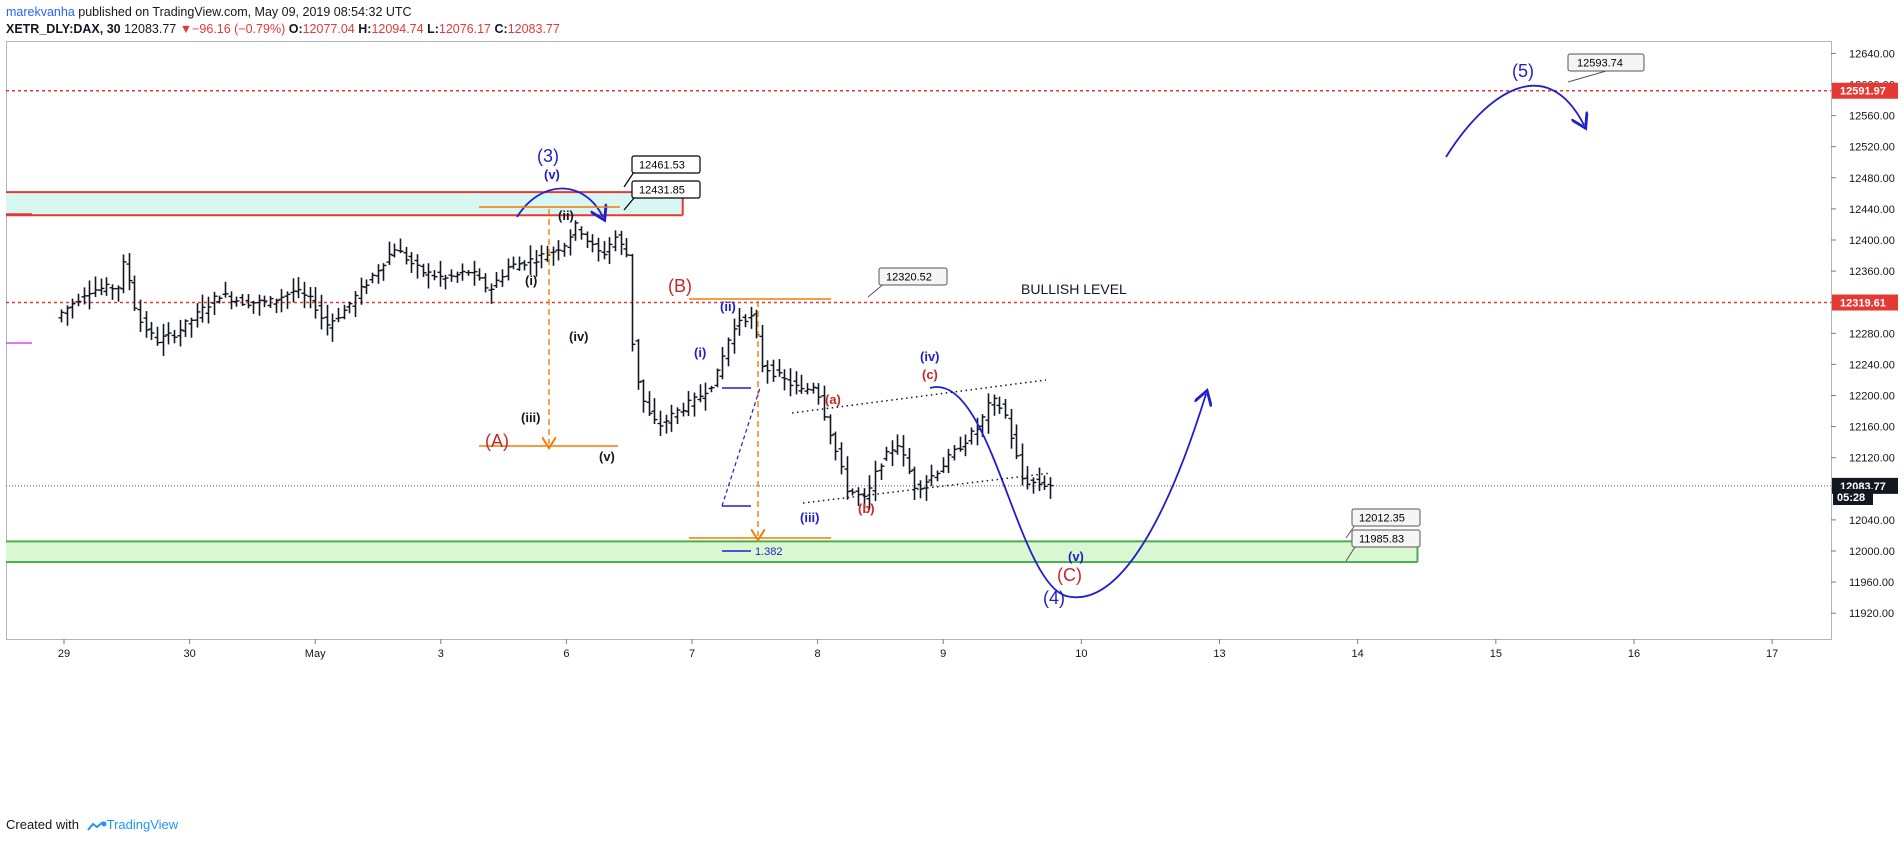  I want to click on last-price: 12083.77, so click(150, 29).